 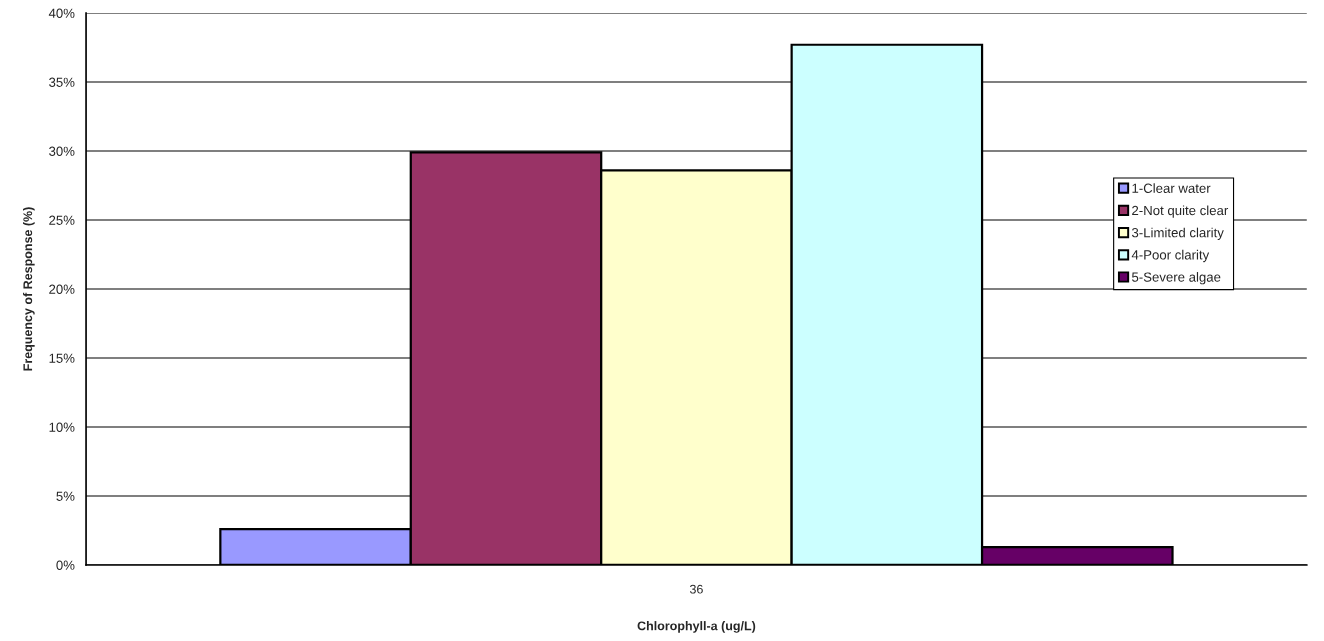 What do you see at coordinates (62, 289) in the screenshot?
I see `y-tick-label: 20%` at bounding box center [62, 289].